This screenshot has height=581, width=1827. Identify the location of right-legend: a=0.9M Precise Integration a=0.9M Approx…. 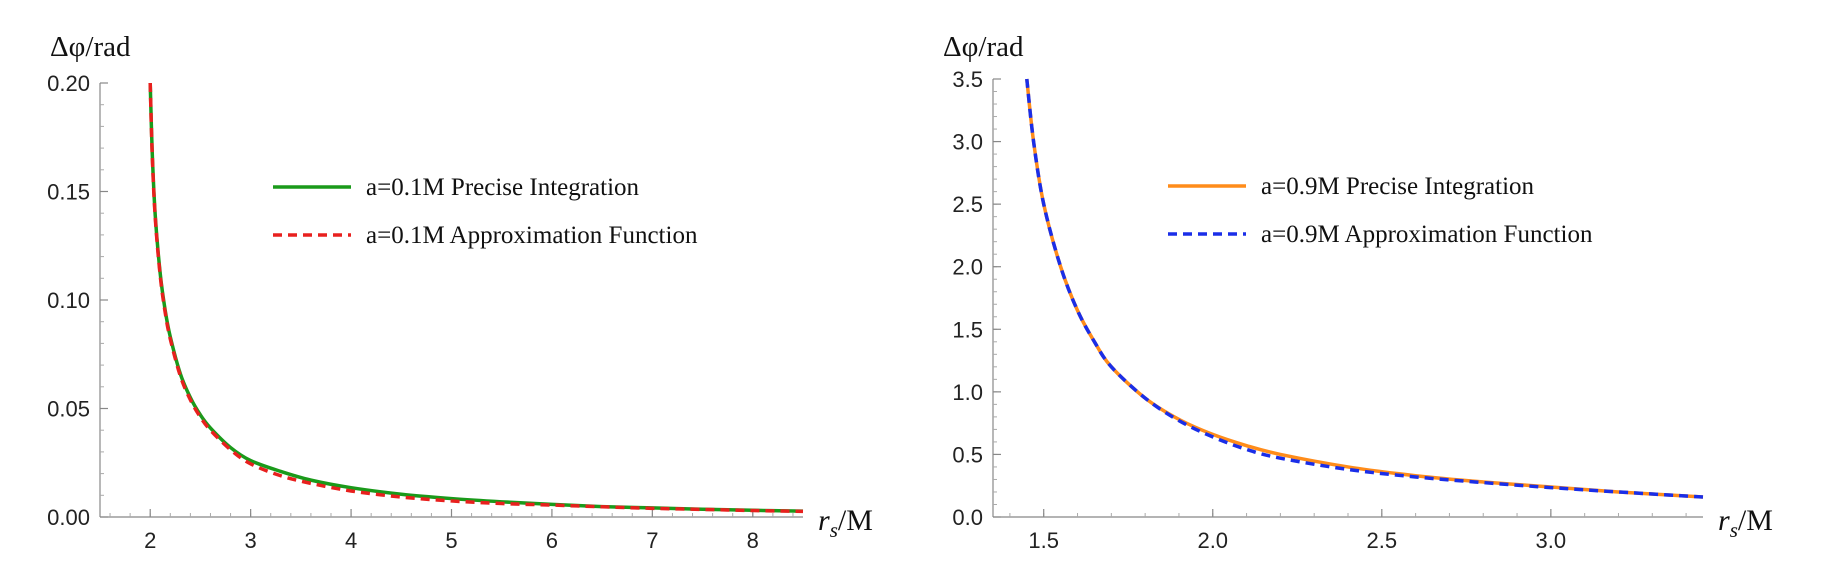
(1380, 210).